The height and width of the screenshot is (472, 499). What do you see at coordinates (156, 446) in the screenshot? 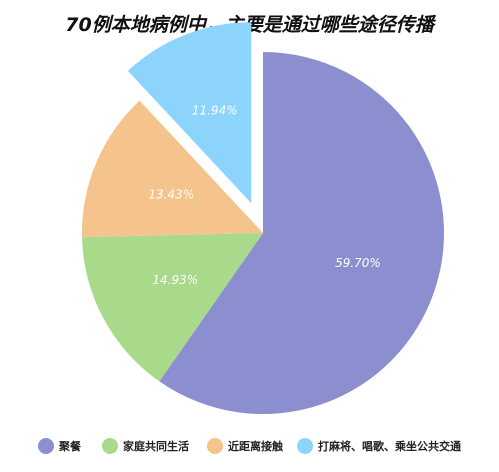
I see `legend-label-family: 家庭共同生活` at bounding box center [156, 446].